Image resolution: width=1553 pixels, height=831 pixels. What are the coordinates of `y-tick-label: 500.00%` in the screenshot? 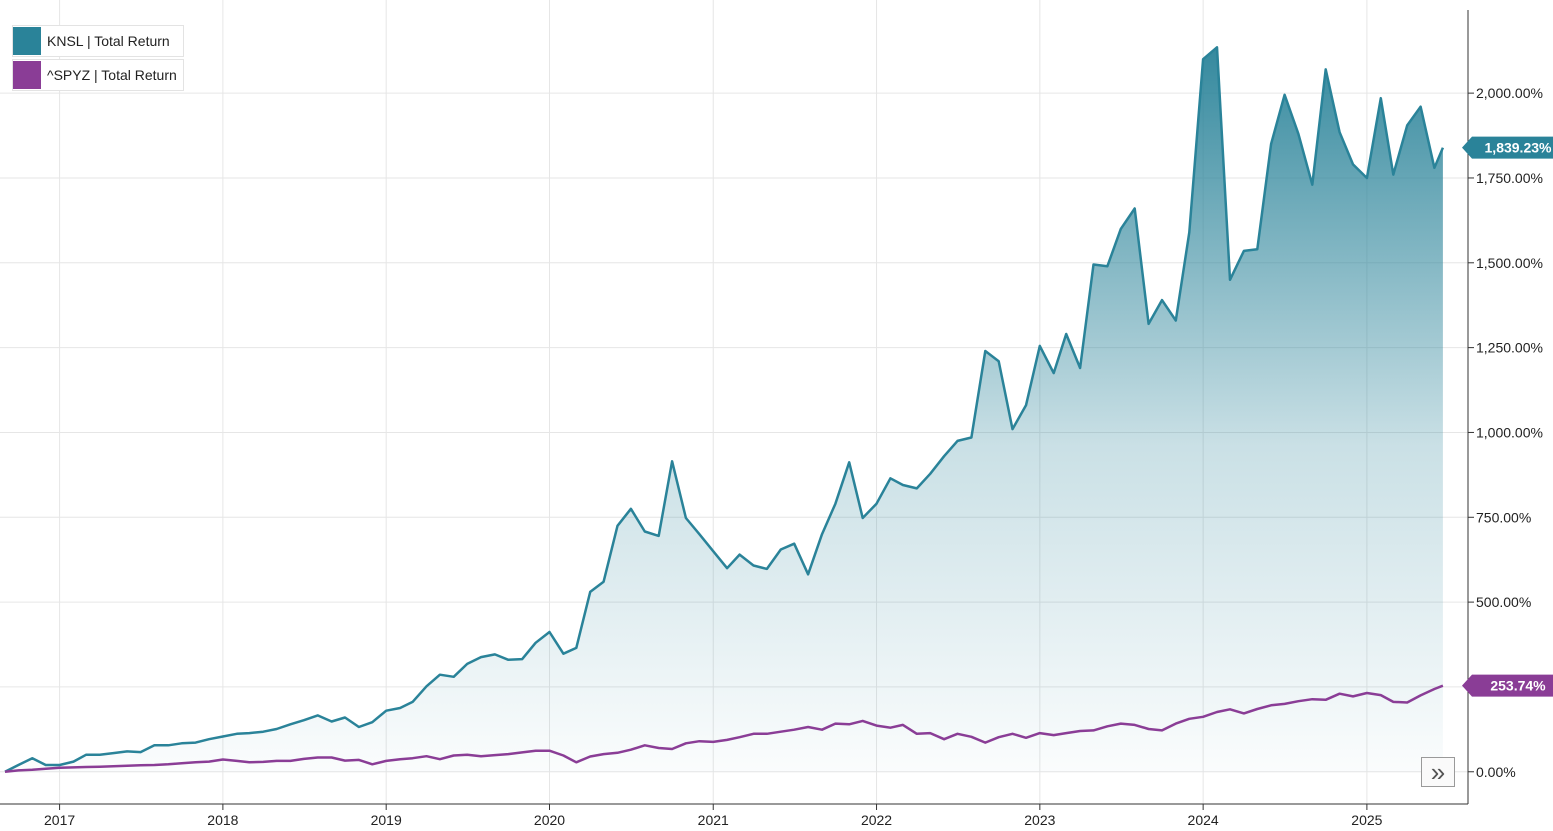 It's located at (1503, 602).